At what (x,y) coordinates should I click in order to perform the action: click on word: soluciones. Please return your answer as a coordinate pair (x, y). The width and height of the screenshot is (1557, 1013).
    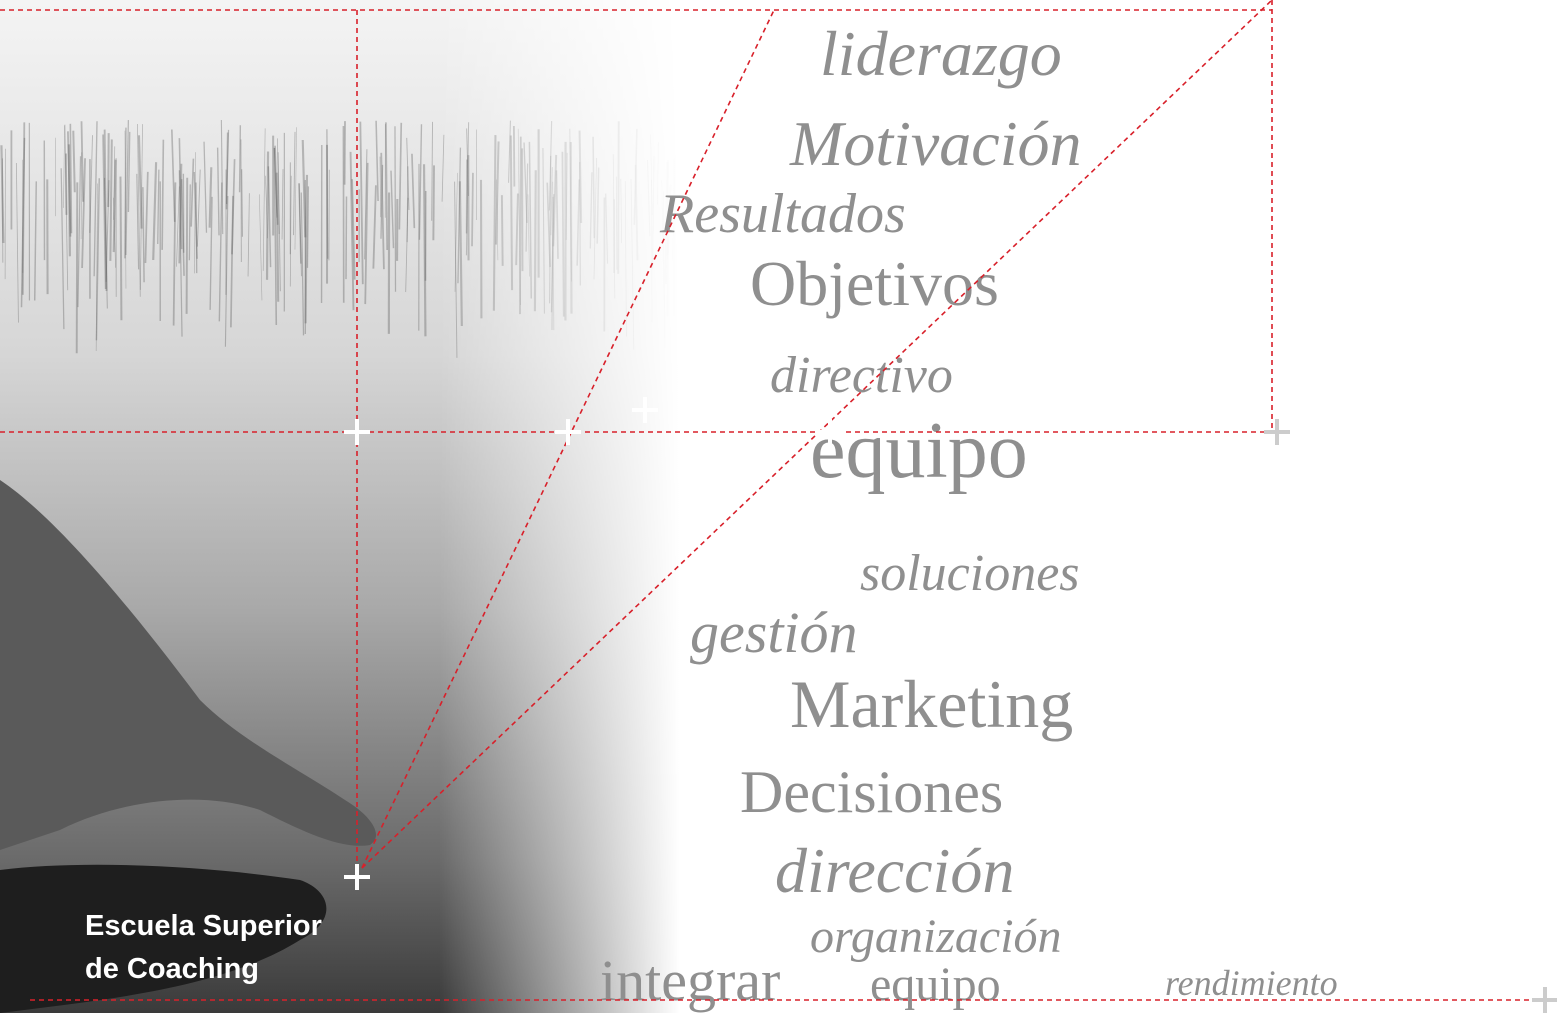
    Looking at the image, I should click on (970, 573).